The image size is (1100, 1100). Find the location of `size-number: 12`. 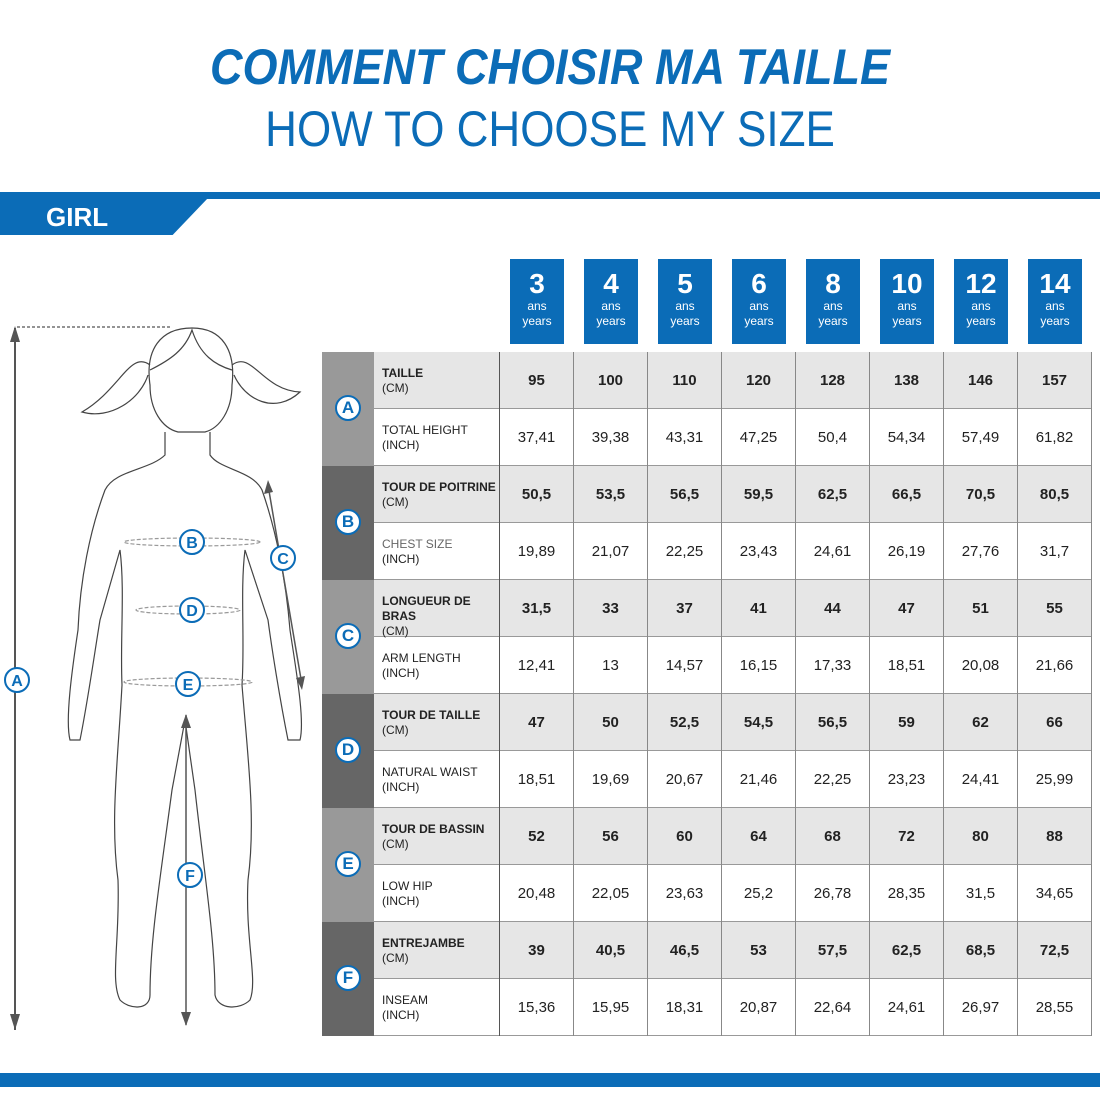

size-number: 12 is located at coordinates (981, 283).